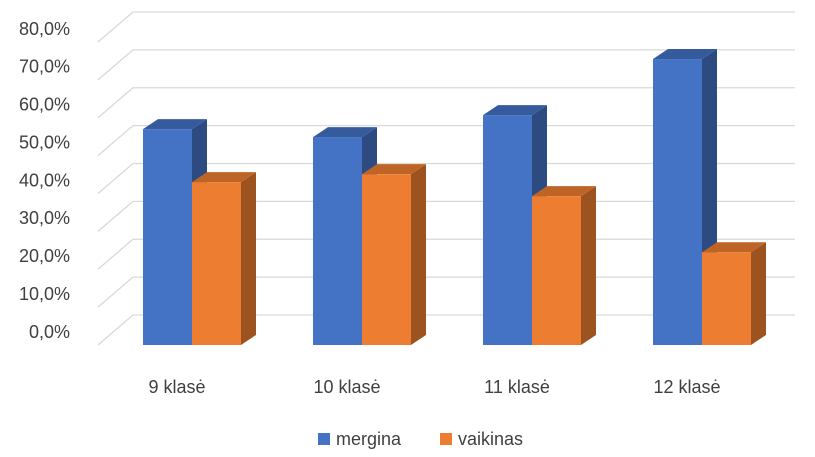 The image size is (815, 457). Describe the element at coordinates (686, 387) in the screenshot. I see `x-category-label: 12 klasė` at that location.